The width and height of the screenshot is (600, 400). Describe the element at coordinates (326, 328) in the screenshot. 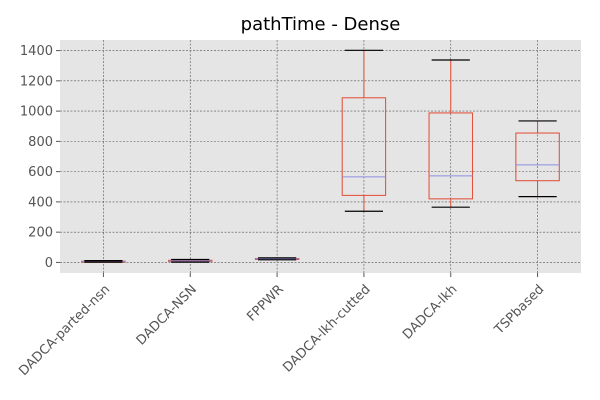

I see `x-tick-label: DADCA-lkh-cutted` at that location.